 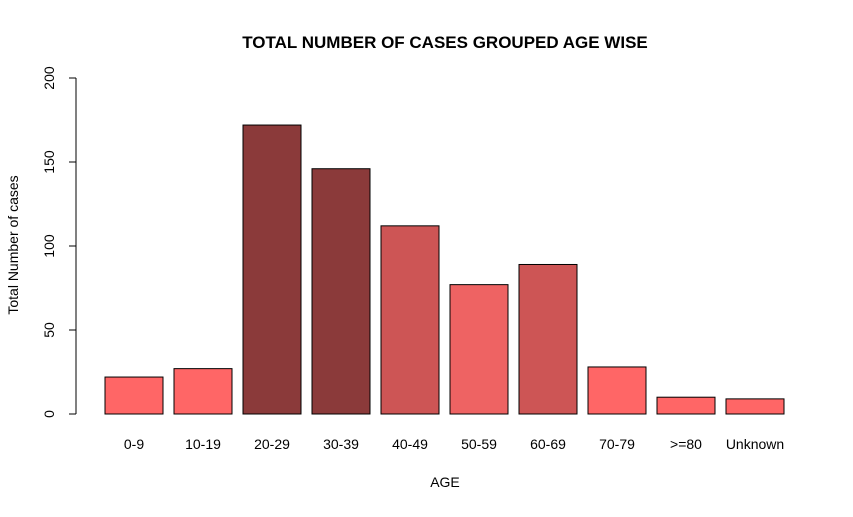 What do you see at coordinates (755, 406) in the screenshot?
I see `bar-Unknown` at bounding box center [755, 406].